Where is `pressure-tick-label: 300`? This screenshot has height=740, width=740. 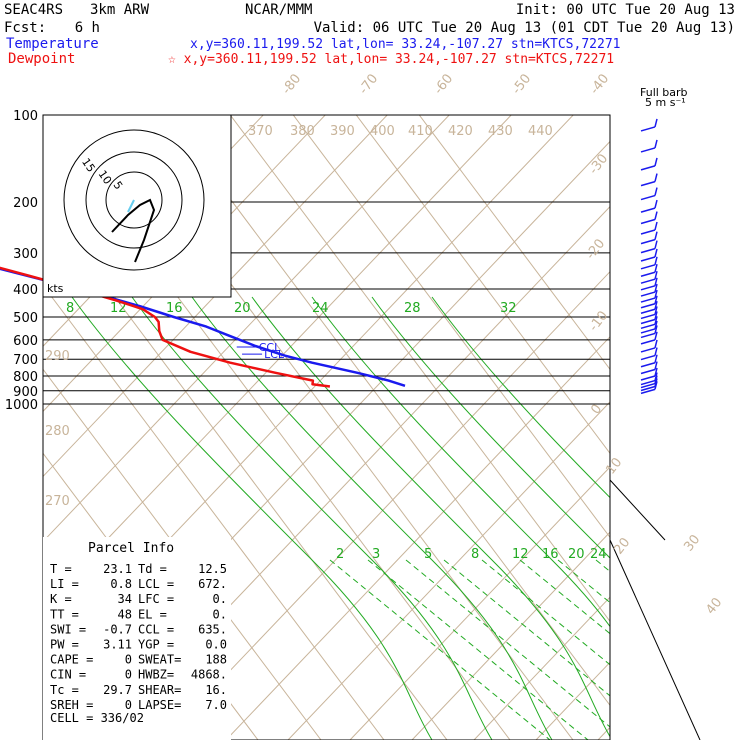
pressure-tick-label: 300 is located at coordinates (25, 254).